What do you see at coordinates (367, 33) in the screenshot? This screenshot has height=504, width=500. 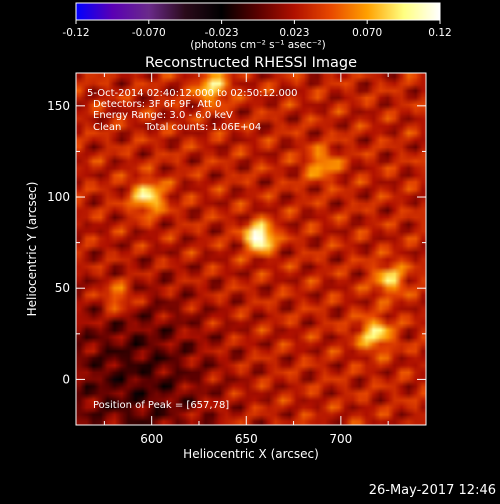 I see `colorbar-tick-label: 0.070` at bounding box center [367, 33].